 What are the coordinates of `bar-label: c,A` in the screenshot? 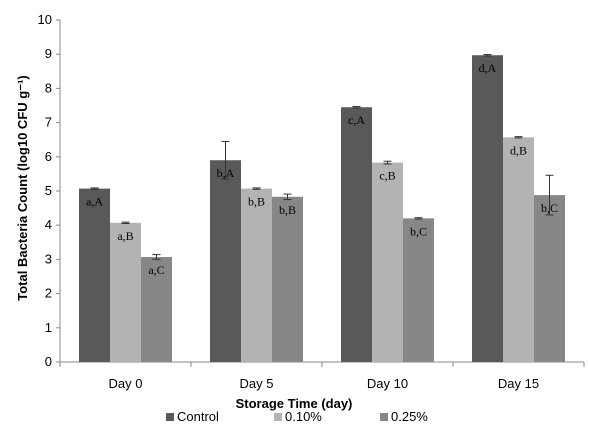 It's located at (356, 120).